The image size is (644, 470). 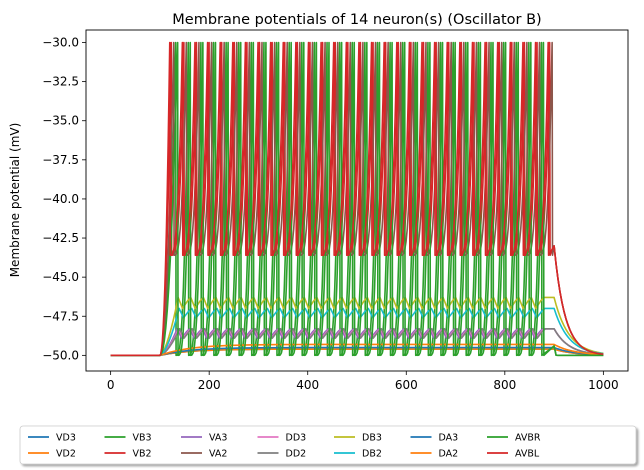 I want to click on y-tick-label: −47.5, so click(x=60, y=316).